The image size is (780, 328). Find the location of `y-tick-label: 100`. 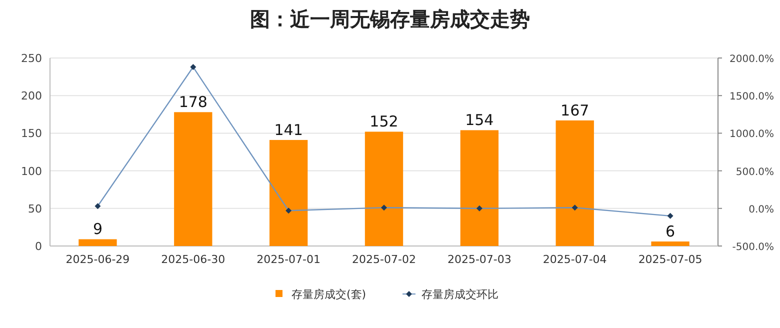

y-tick-label: 100 is located at coordinates (31, 171).